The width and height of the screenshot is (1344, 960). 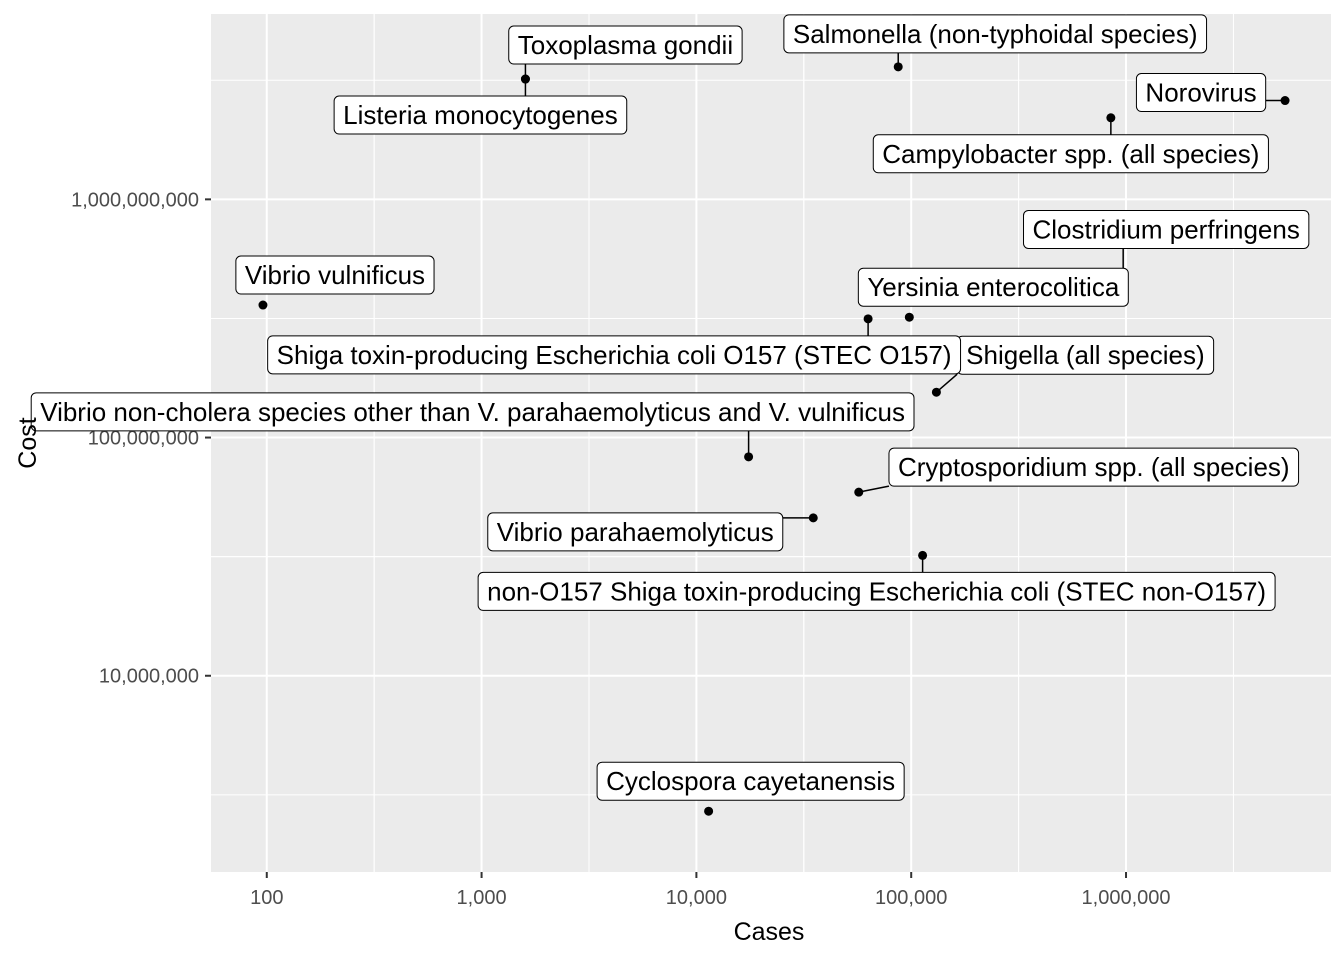 I want to click on point-label-text: Vibrio parahaemolyticus, so click(x=635, y=532).